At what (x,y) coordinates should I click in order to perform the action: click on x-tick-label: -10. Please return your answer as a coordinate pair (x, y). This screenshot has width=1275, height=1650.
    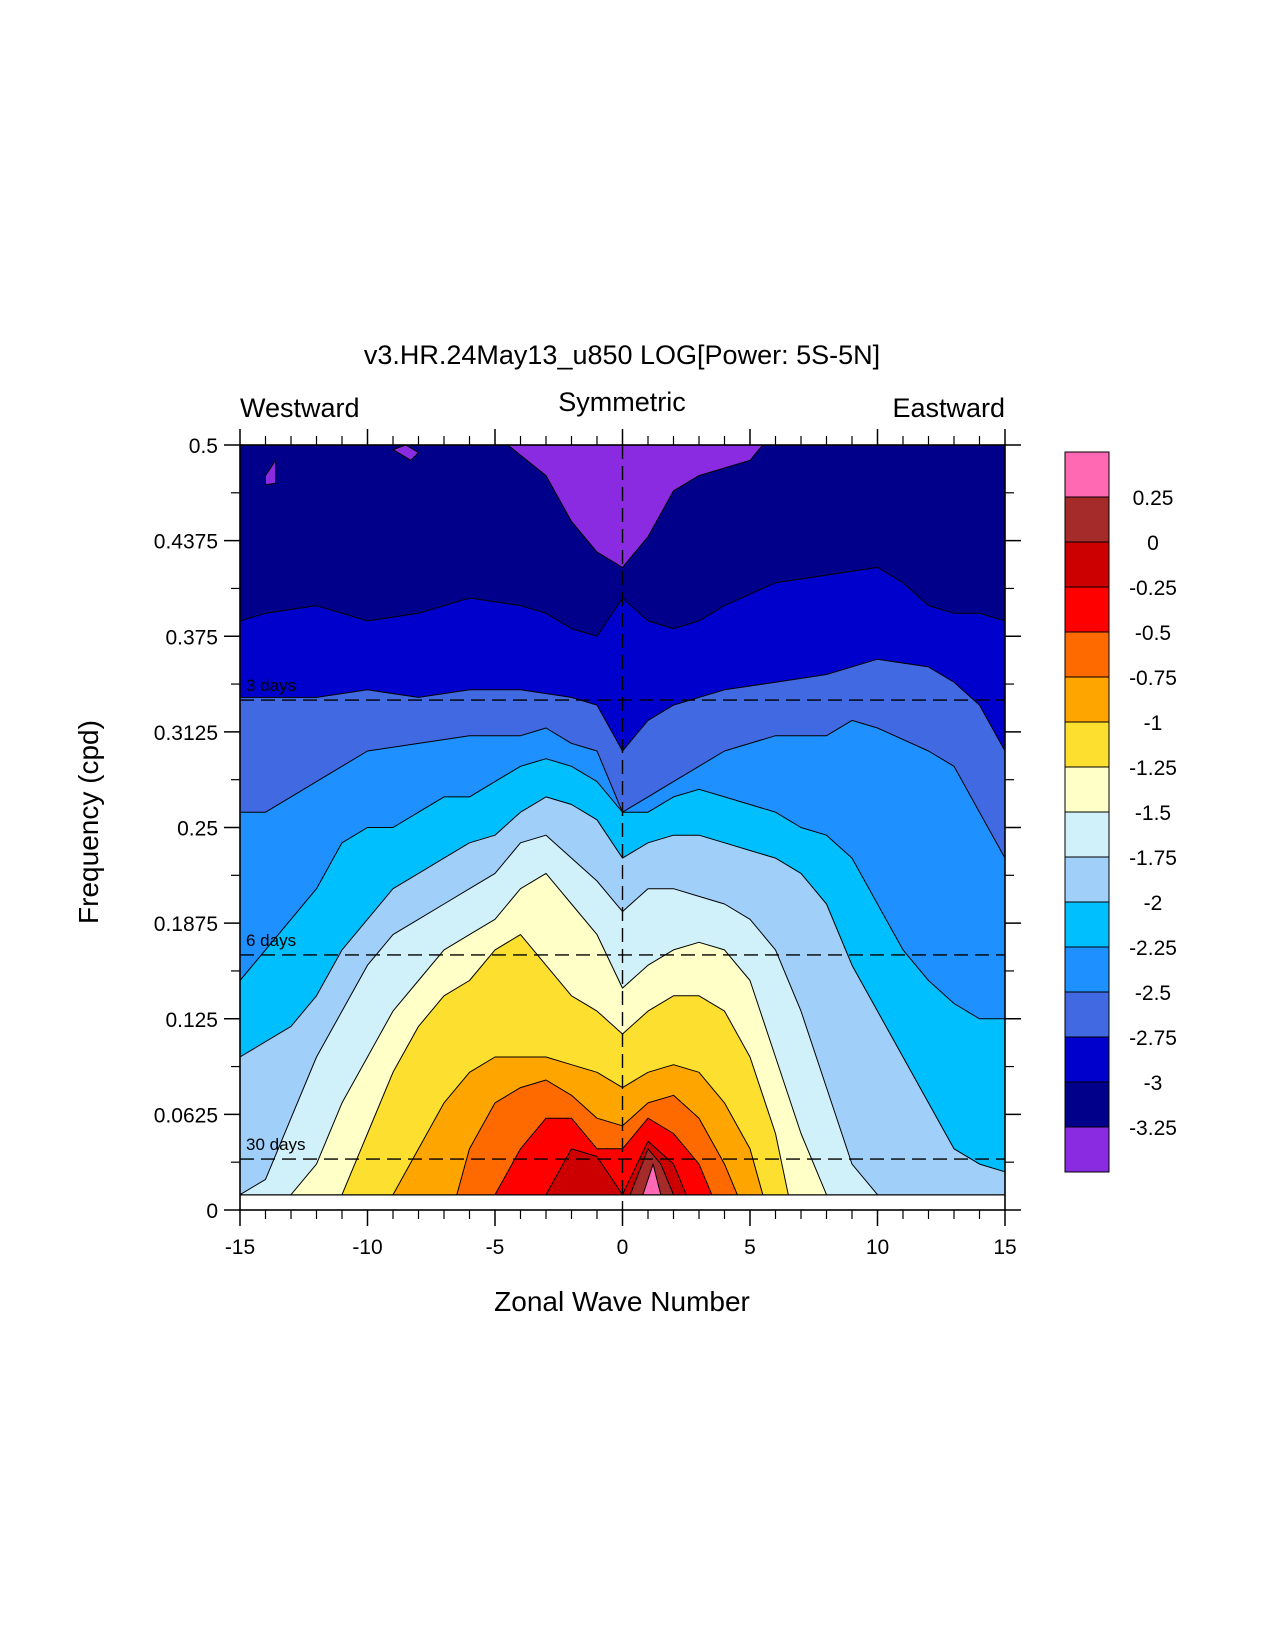
    Looking at the image, I should click on (367, 1247).